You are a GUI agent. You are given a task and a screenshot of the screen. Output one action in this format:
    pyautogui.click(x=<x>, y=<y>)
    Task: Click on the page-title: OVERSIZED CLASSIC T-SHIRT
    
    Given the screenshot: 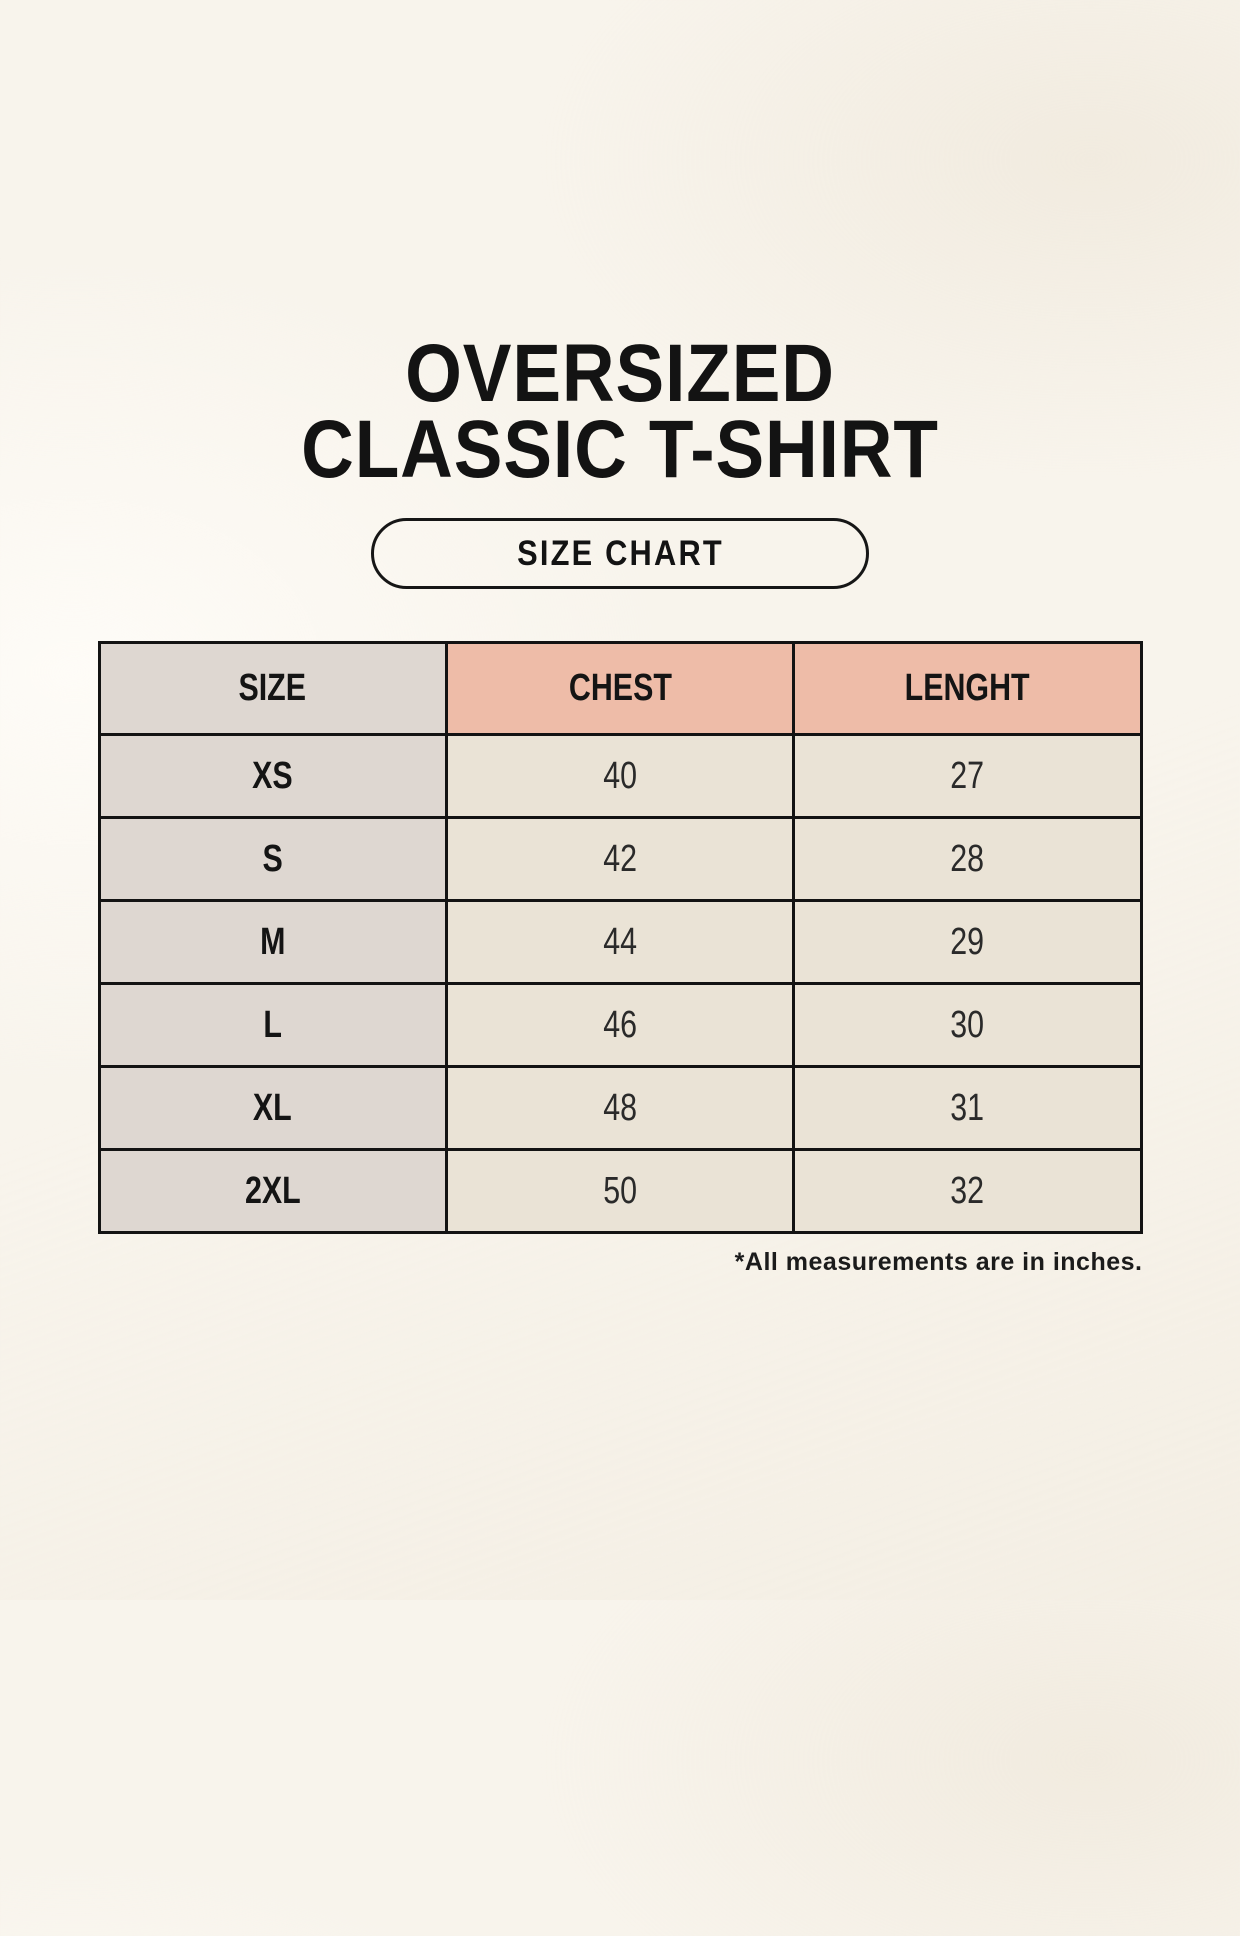 What is the action you would take?
    pyautogui.click(x=620, y=411)
    